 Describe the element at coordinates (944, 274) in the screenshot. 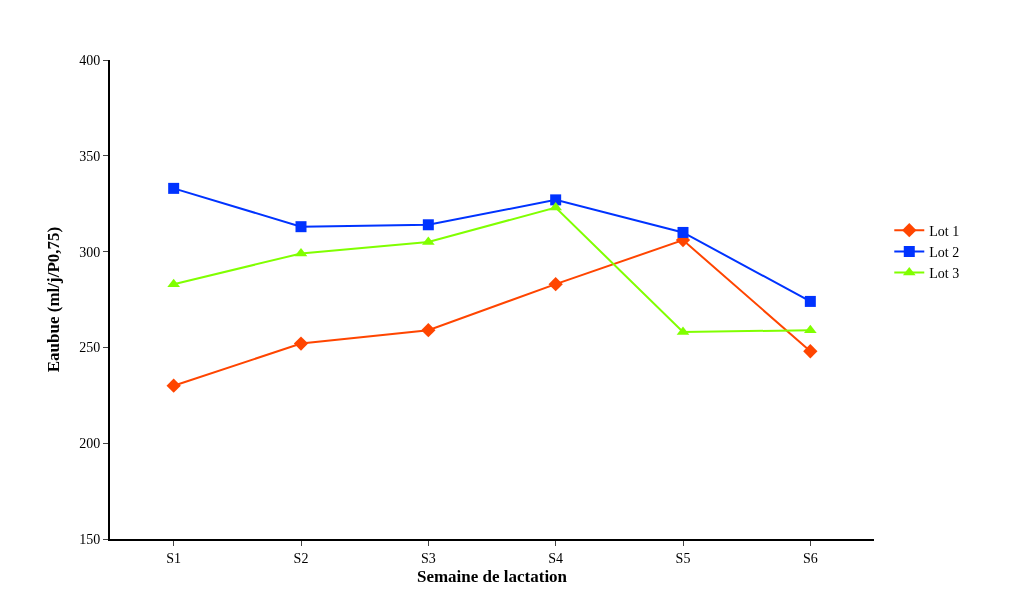

I see `legend-label: Lot 3` at that location.